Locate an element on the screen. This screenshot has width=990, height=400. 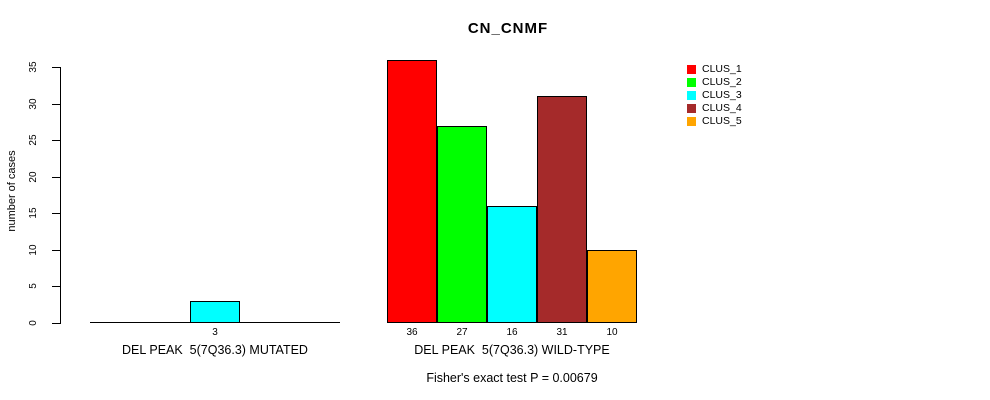
bar-value-label: 10 is located at coordinates (612, 332).